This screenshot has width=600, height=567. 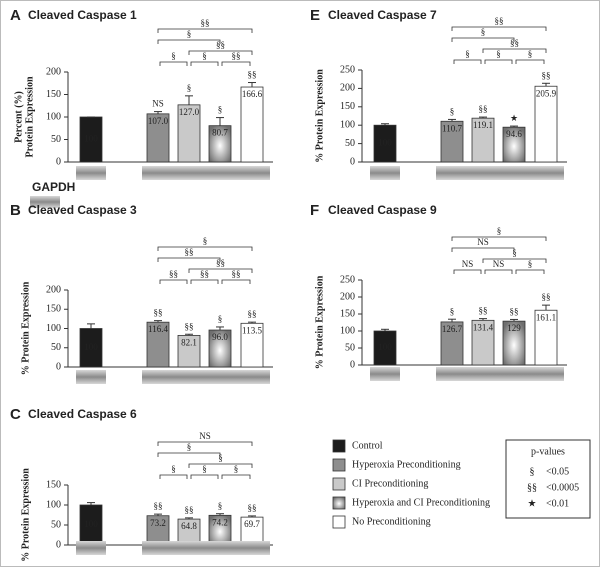 What do you see at coordinates (189, 342) in the screenshot?
I see `value-label: 82.1` at bounding box center [189, 342].